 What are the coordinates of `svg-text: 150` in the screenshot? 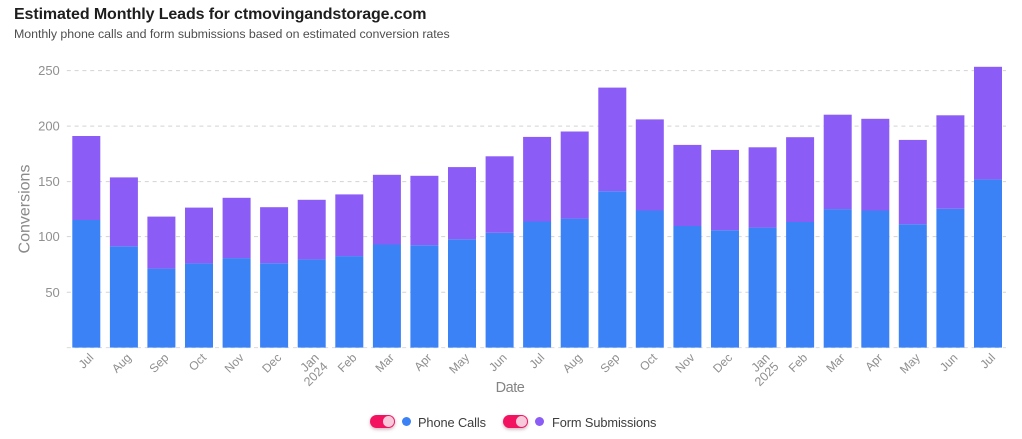 It's located at (49, 181).